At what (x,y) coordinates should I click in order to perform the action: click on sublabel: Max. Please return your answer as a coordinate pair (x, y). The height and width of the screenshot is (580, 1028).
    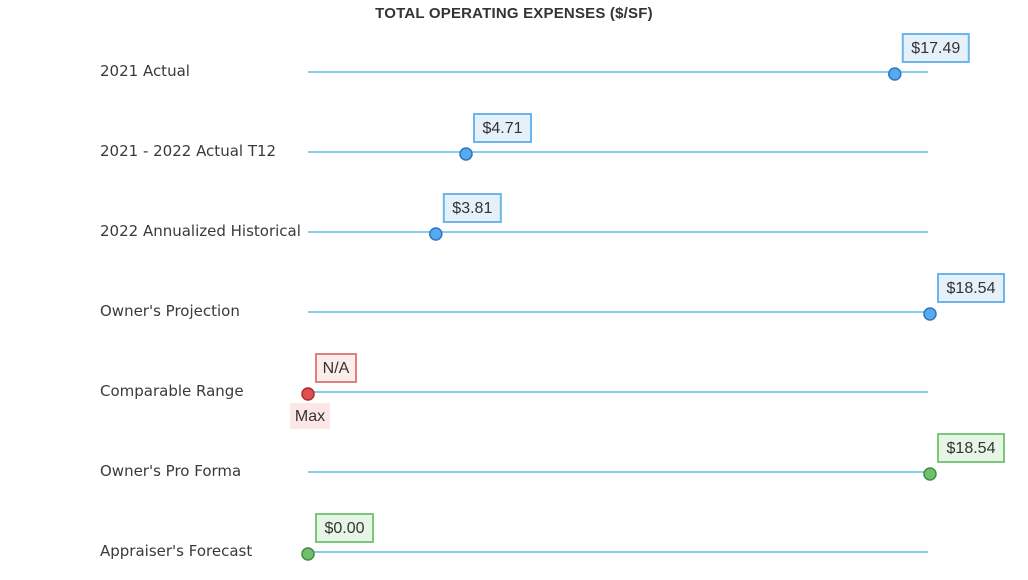
    Looking at the image, I should click on (310, 416).